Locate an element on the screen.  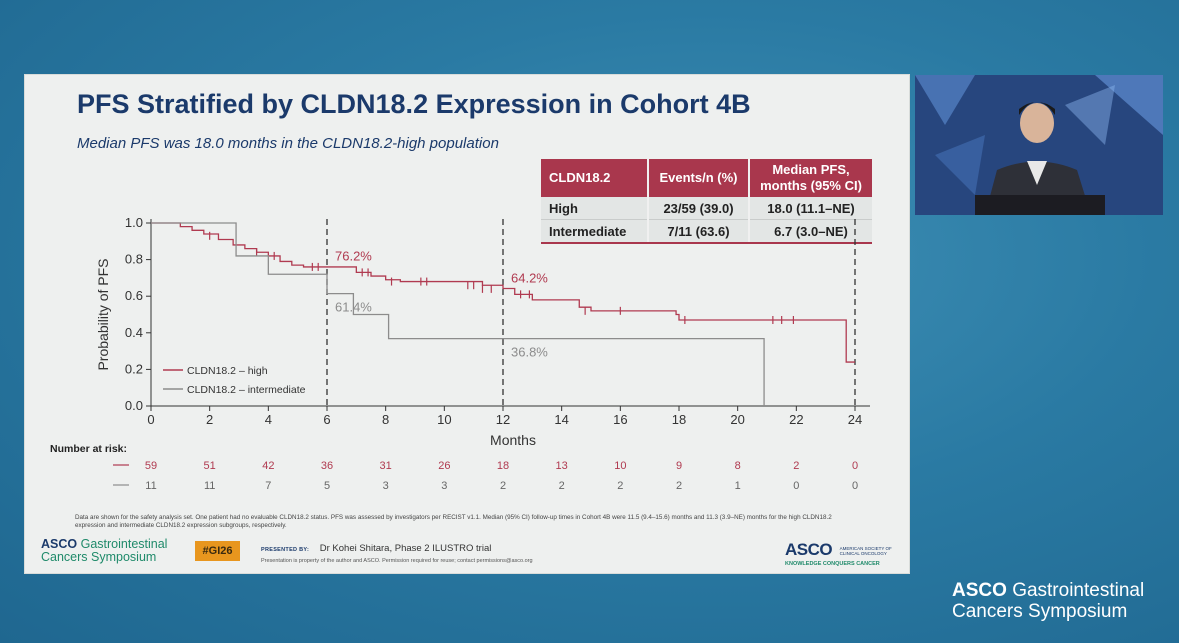
speaker-video is located at coordinates (1039, 145).